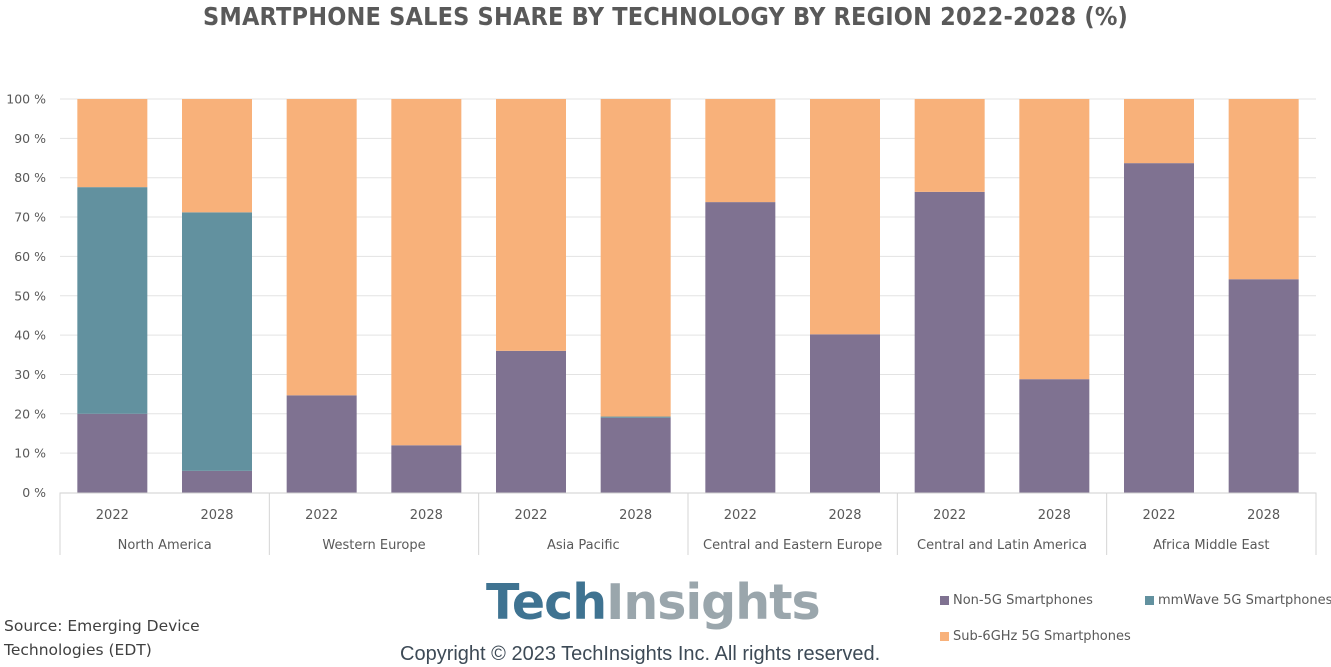  What do you see at coordinates (165, 545) in the screenshot?
I see `x-group-label: North America` at bounding box center [165, 545].